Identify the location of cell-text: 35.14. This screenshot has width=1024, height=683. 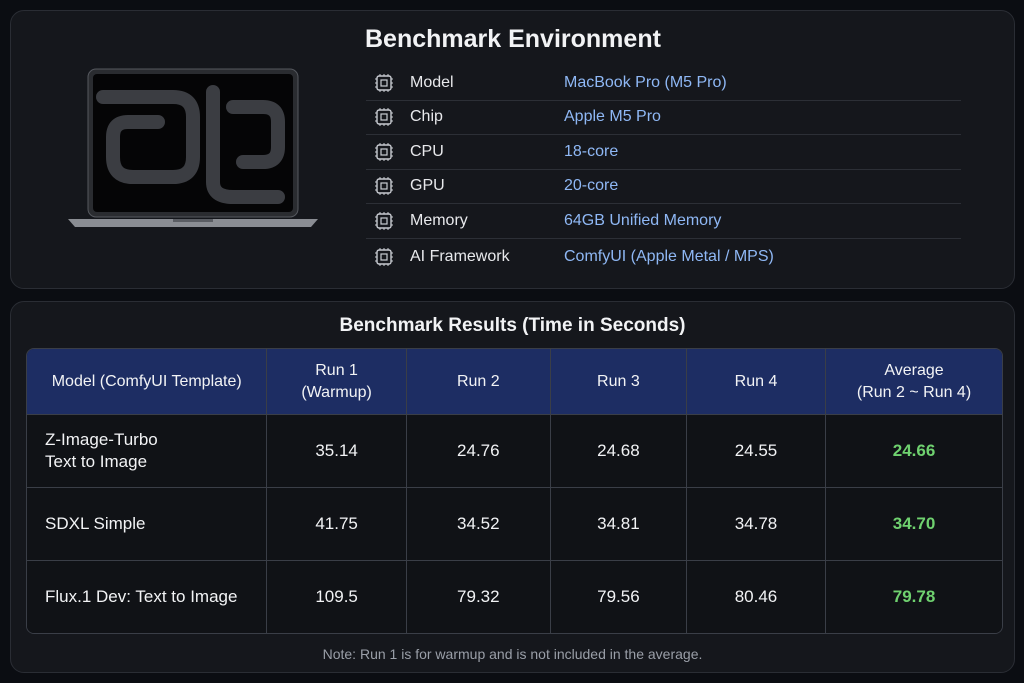
(336, 450).